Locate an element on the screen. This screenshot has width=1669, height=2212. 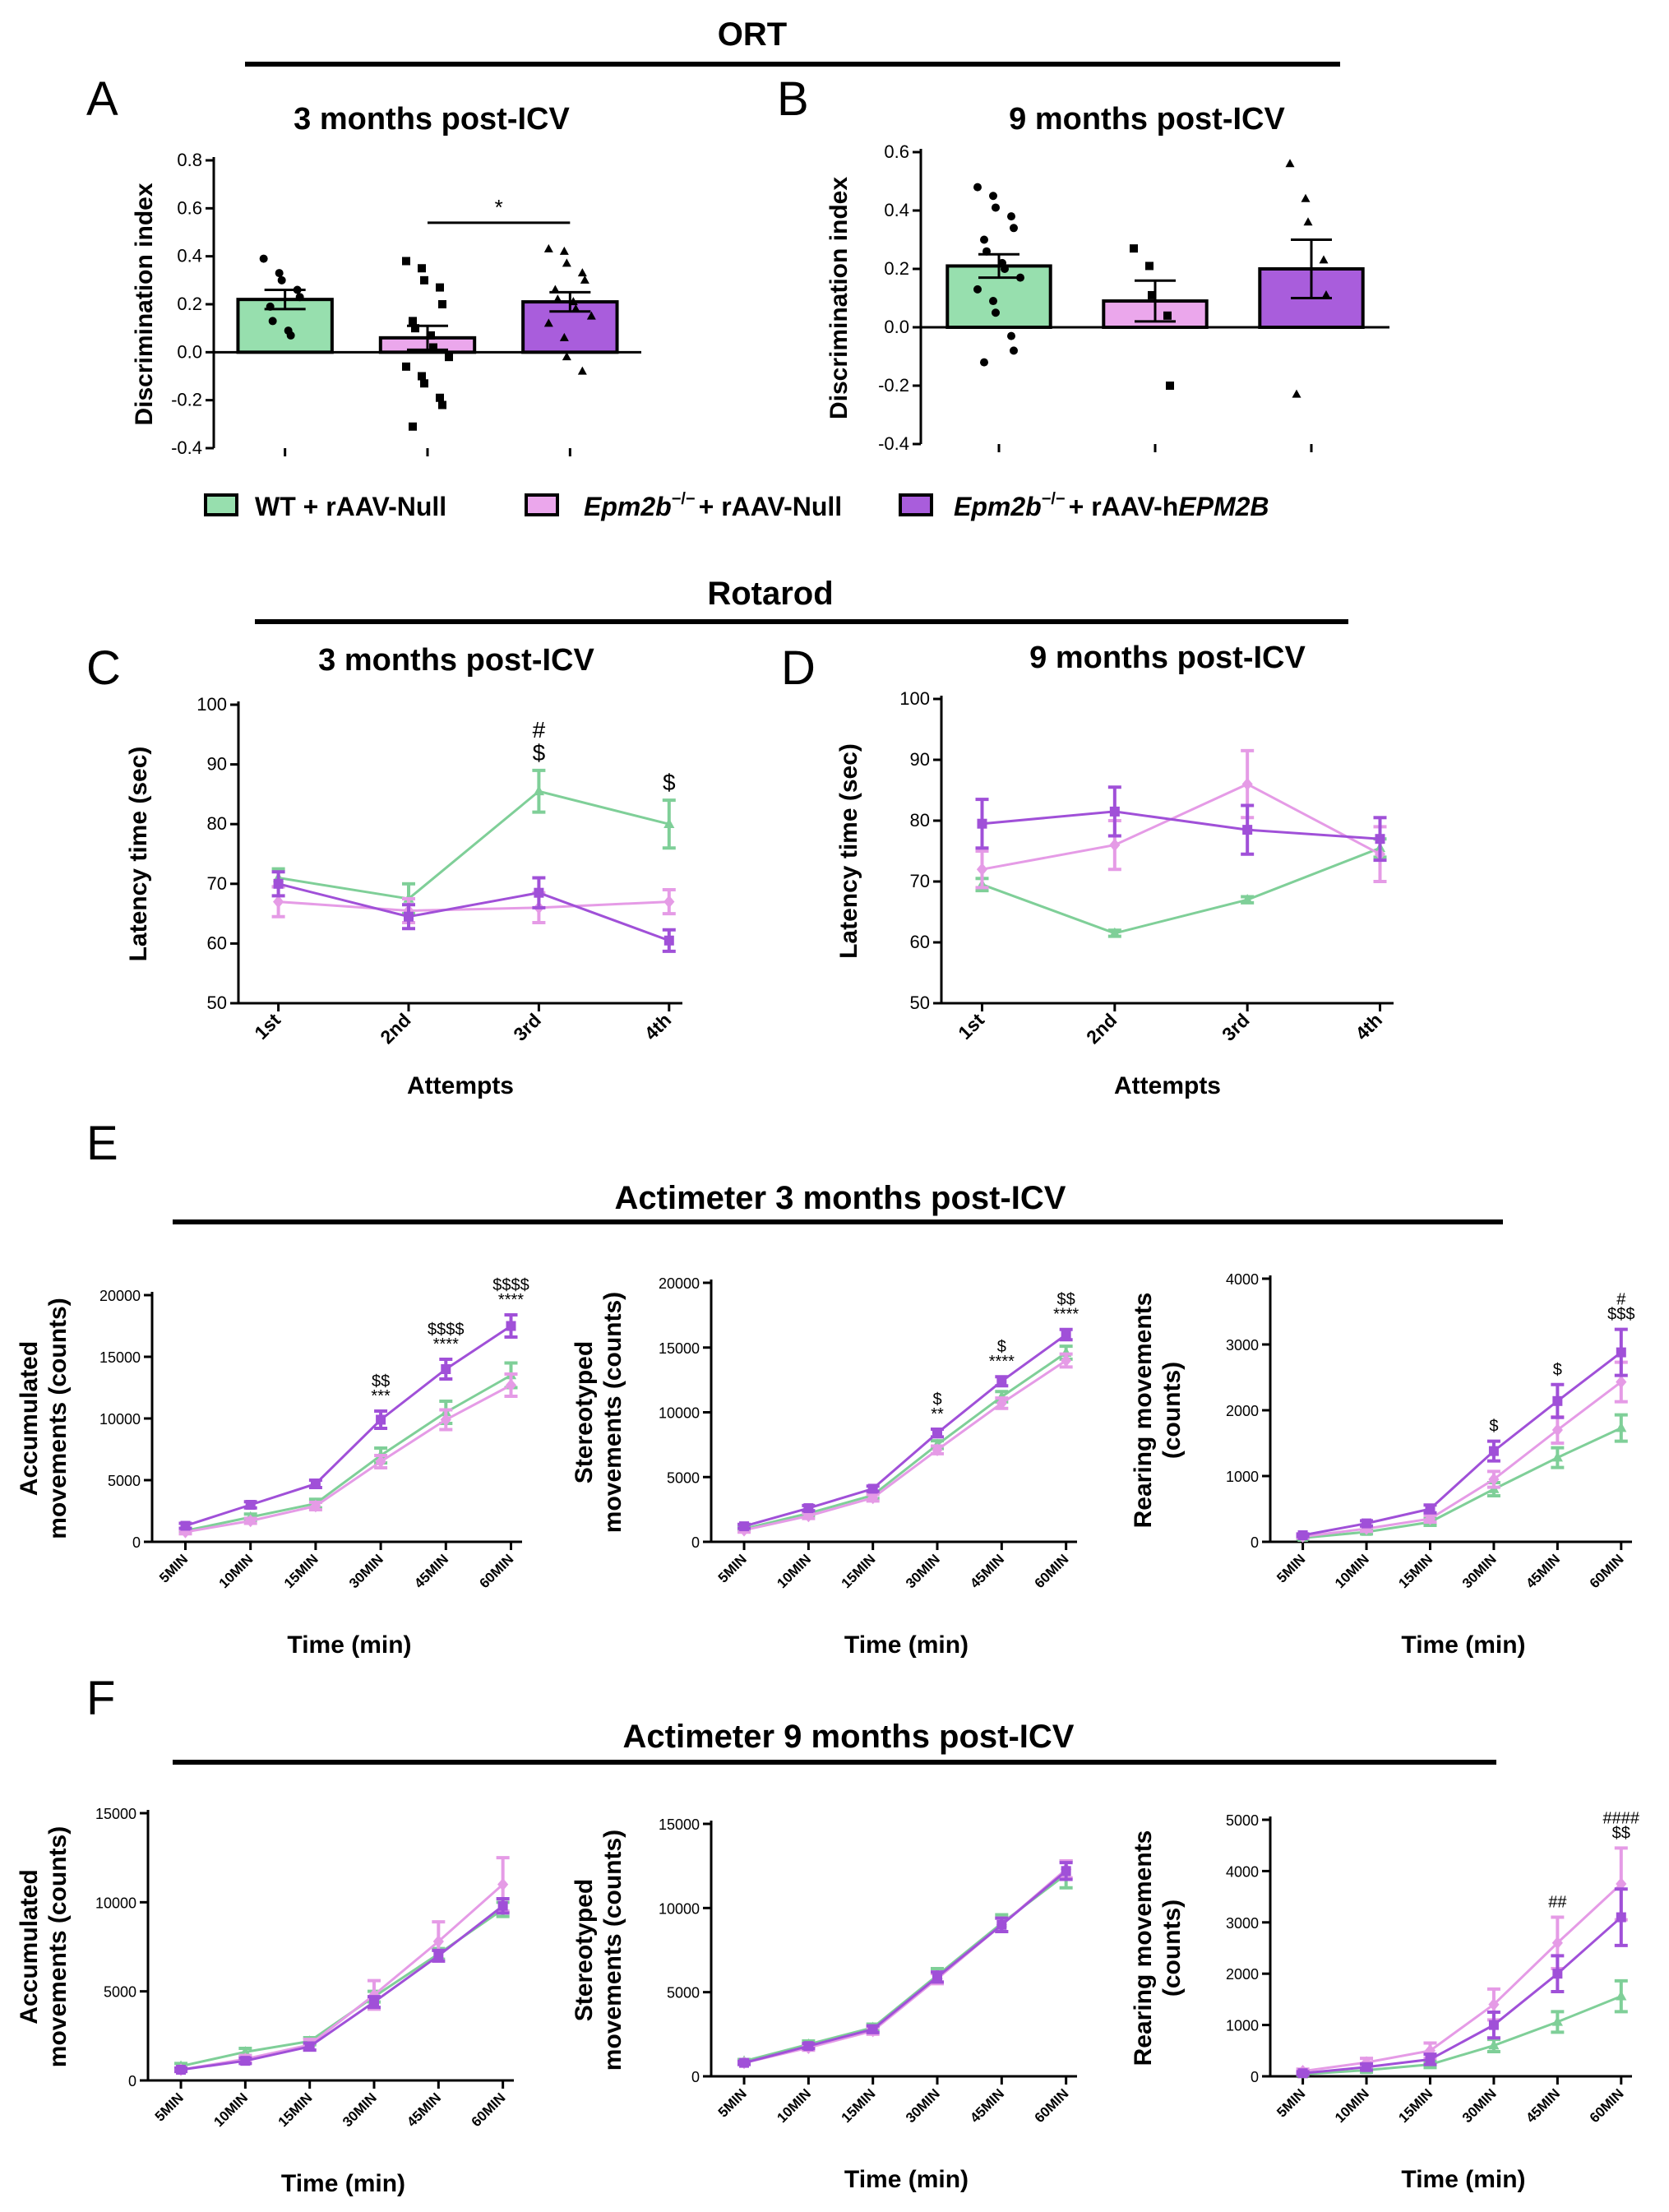
y-axis-title: Accumulated is located at coordinates (29, 1418).